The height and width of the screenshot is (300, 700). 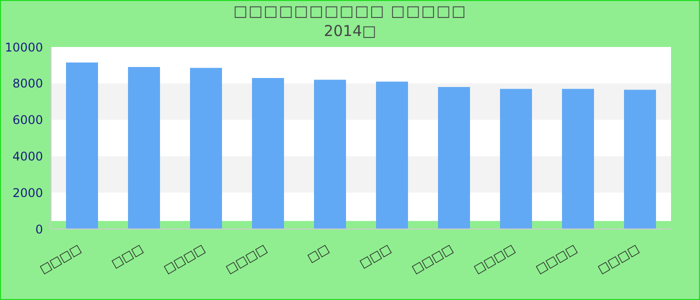 I want to click on chart-title: □□□□□□□□□□ □□□□□, so click(x=350, y=11).